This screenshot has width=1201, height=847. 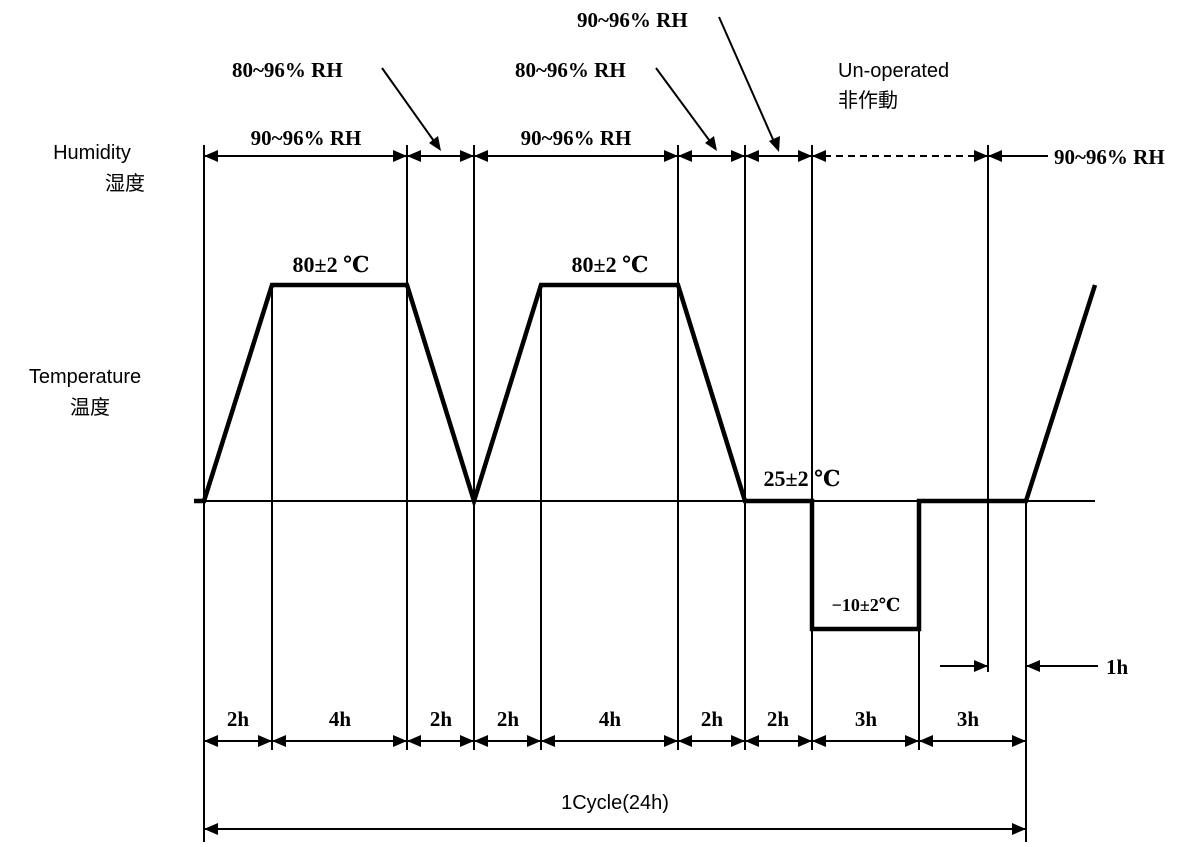 I want to click on temperature-high-2-label: 80±2 ℃, so click(x=610, y=264).